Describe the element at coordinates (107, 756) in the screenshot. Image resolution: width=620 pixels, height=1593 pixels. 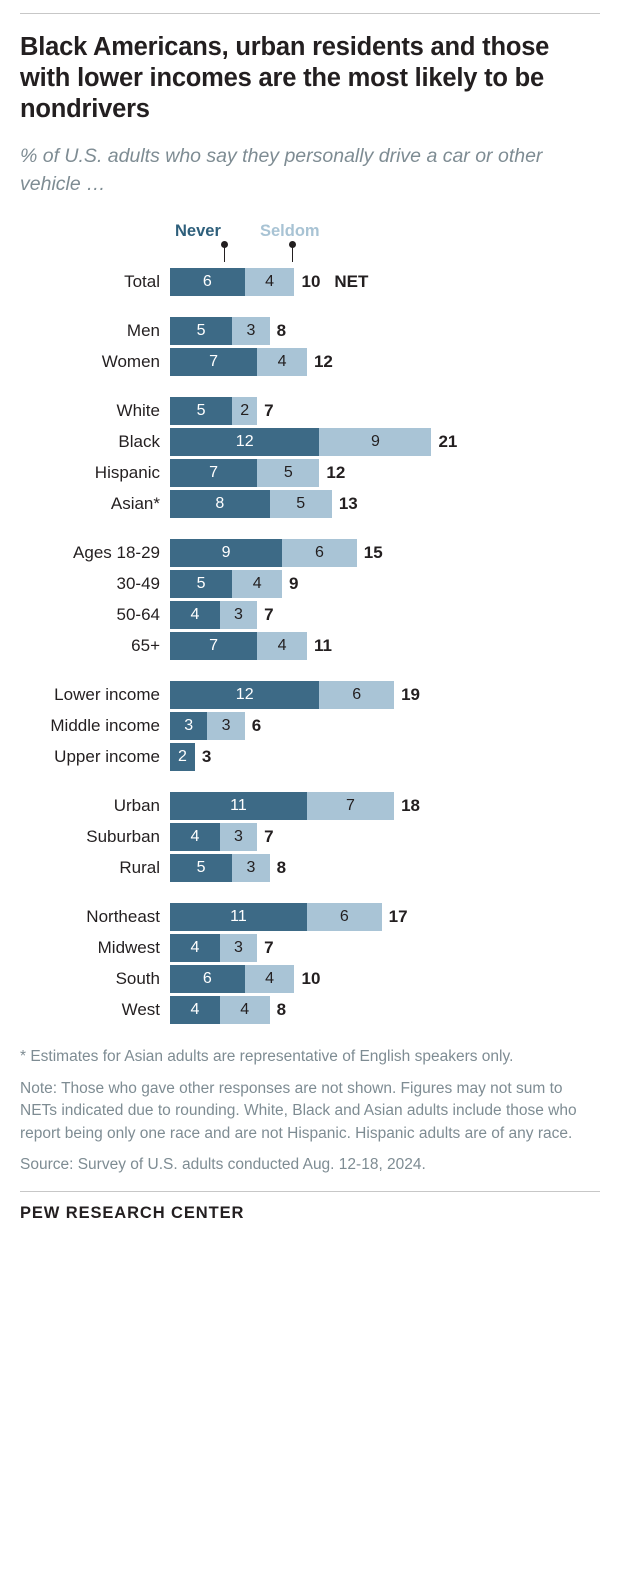
I see `row-label: Upper income` at that location.